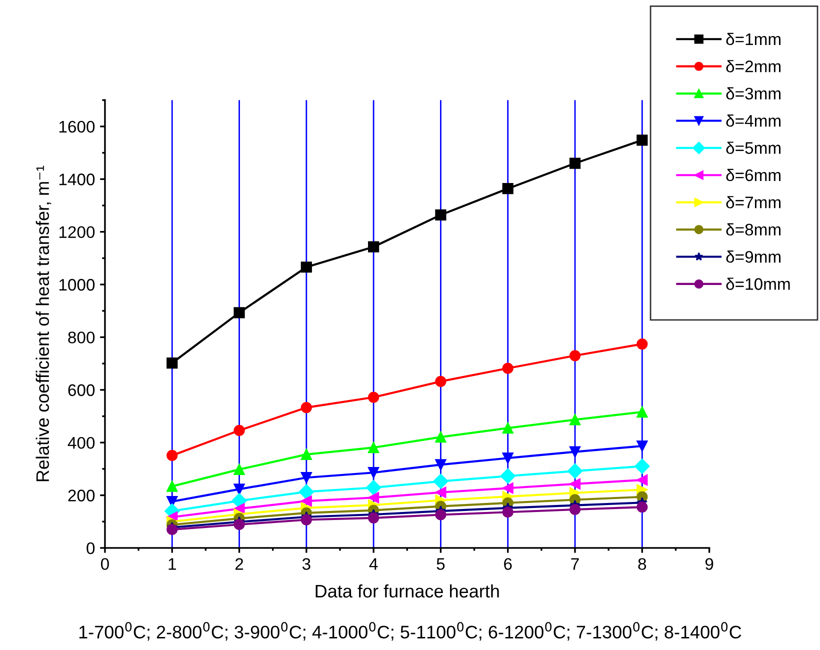  What do you see at coordinates (753, 175) in the screenshot?
I see `legend-label: δ=6mm` at bounding box center [753, 175].